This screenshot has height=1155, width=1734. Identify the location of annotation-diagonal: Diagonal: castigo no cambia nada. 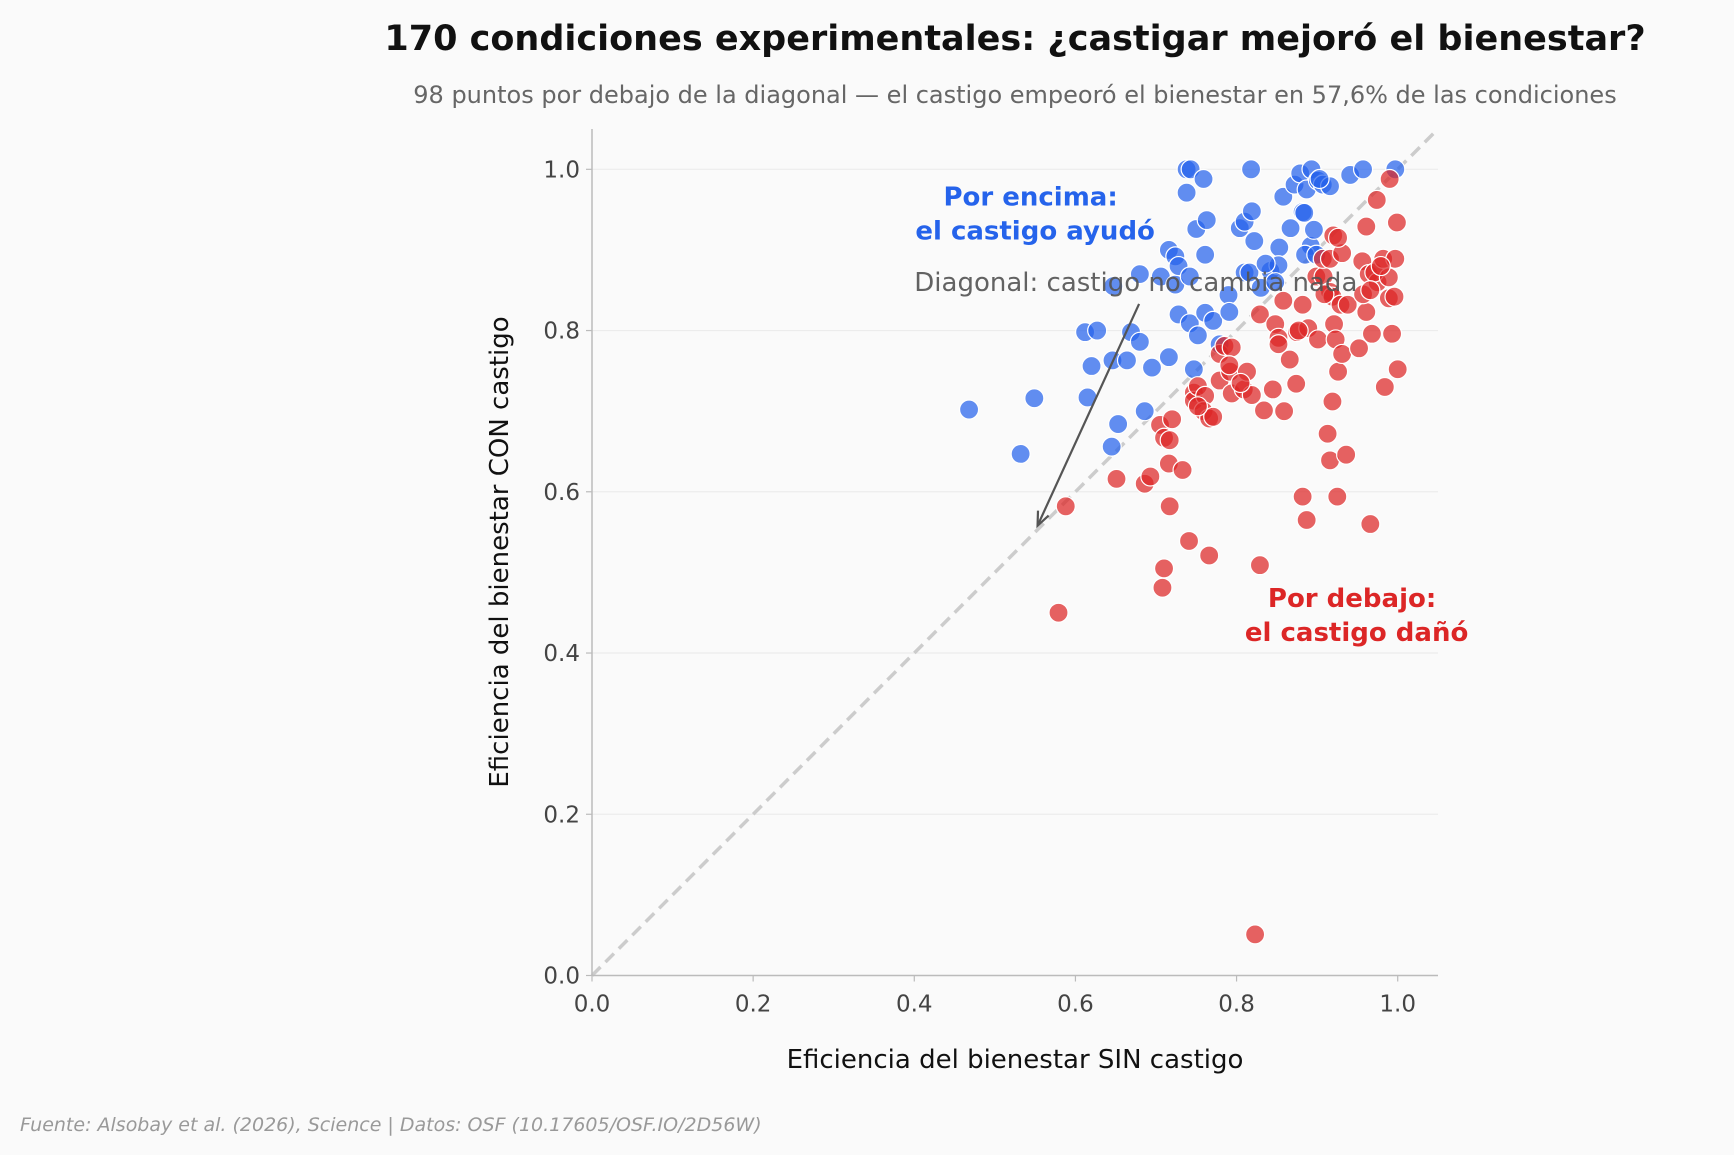
(1135, 283).